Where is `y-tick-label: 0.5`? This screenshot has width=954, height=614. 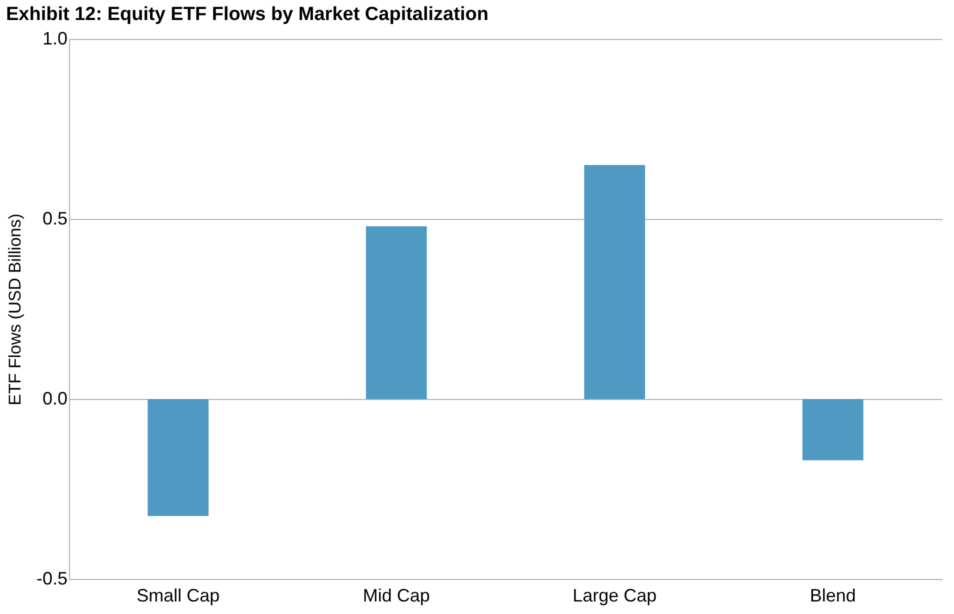
y-tick-label: 0.5 is located at coordinates (55, 218).